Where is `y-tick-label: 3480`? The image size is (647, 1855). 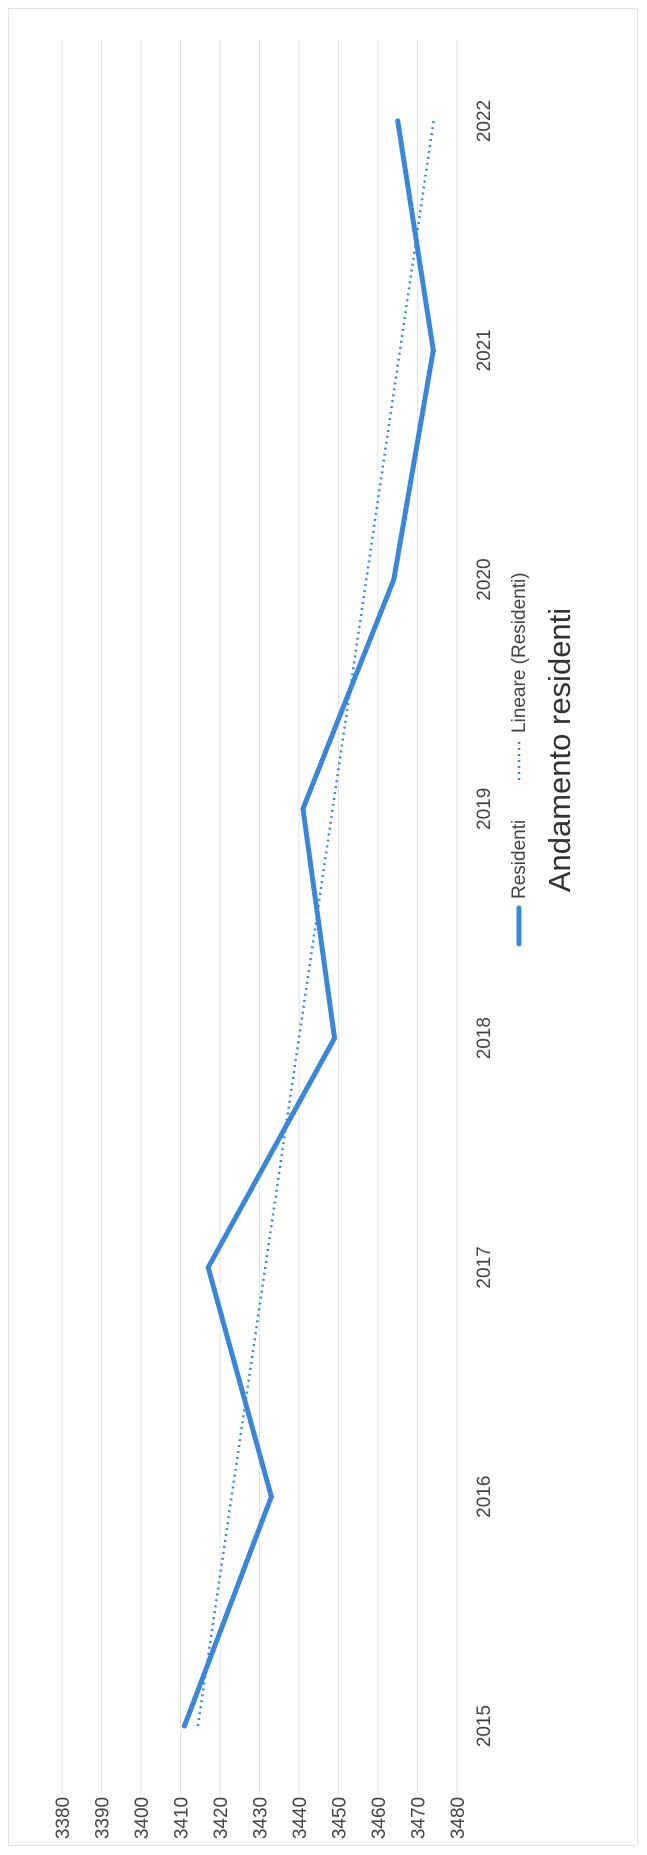 y-tick-label: 3480 is located at coordinates (458, 1818).